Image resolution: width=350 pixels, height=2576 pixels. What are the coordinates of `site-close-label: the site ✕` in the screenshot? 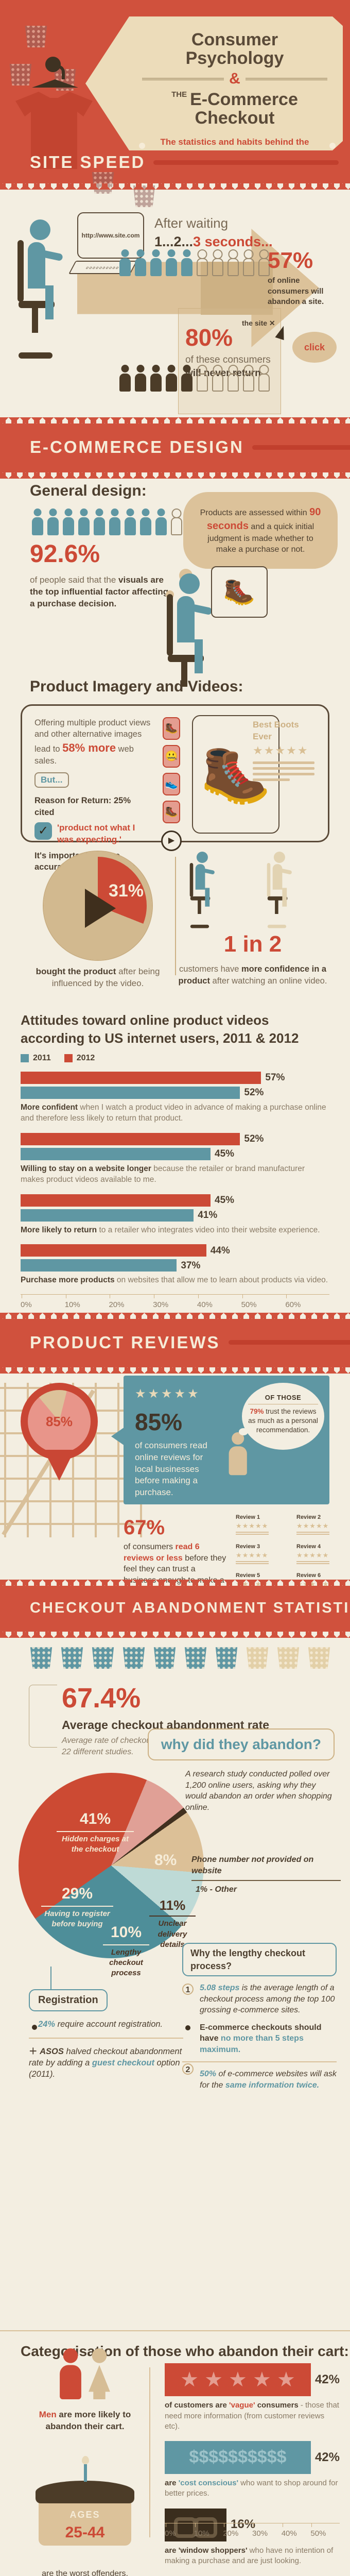 It's located at (258, 323).